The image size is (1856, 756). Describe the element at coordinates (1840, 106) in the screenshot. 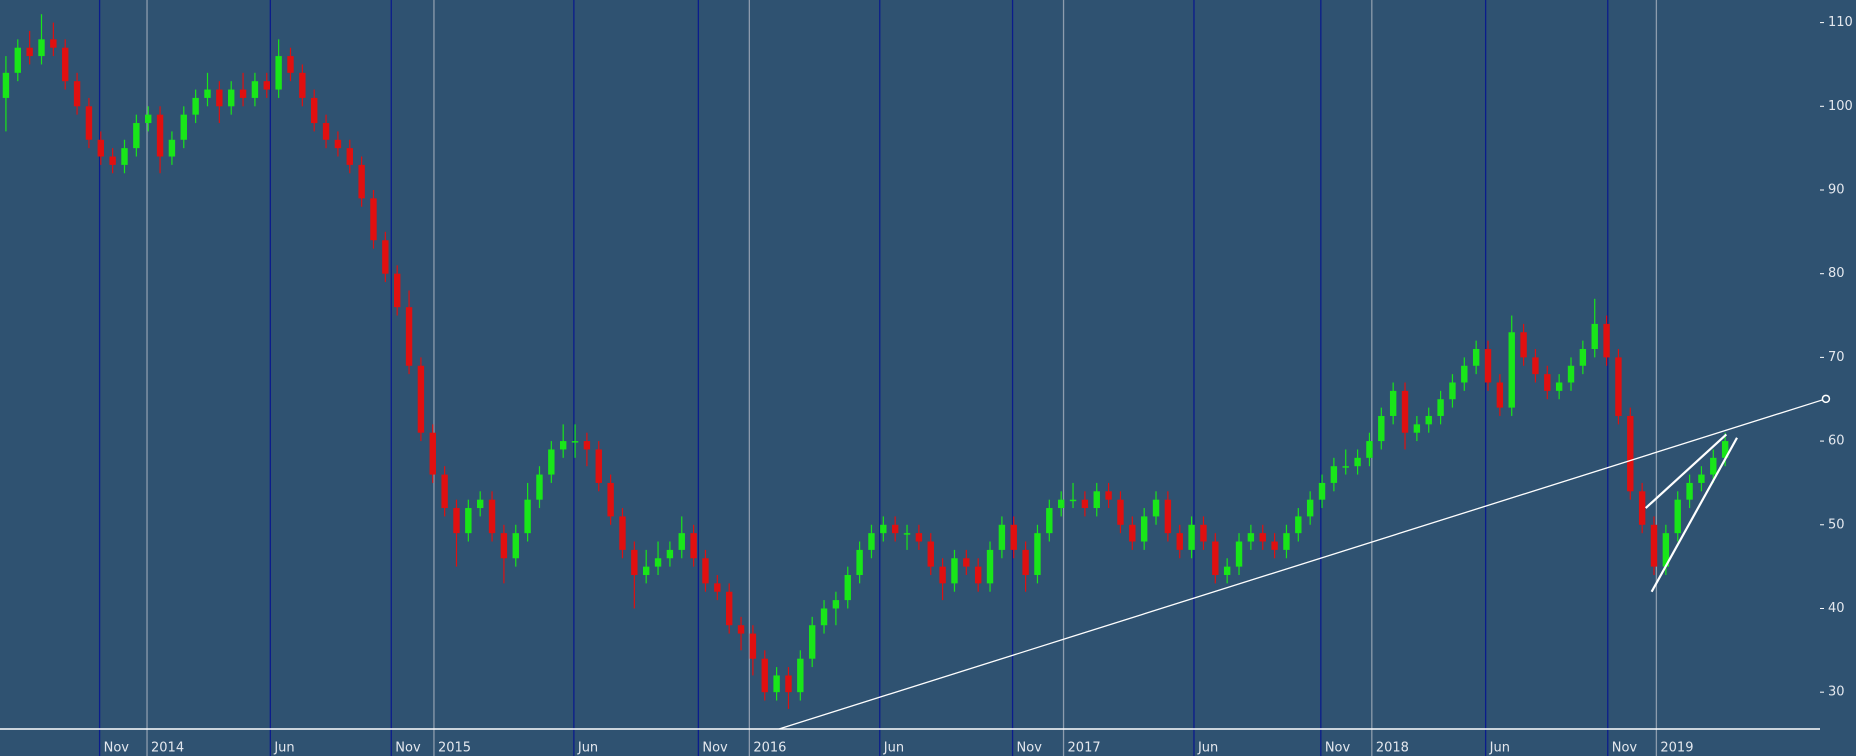

I see `y-tick-label: 100` at that location.